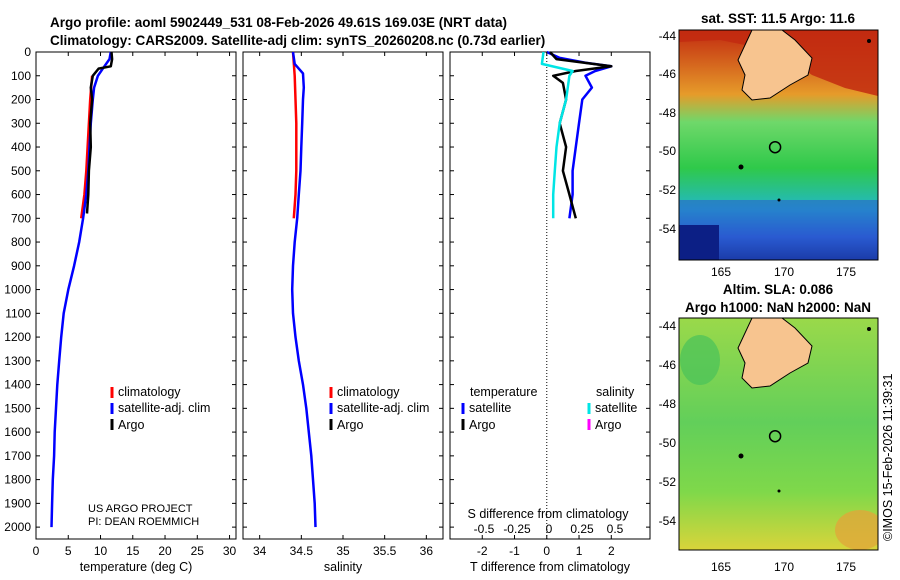 This screenshot has height=580, width=900. I want to click on depth-tick-label: 900, so click(21, 266).